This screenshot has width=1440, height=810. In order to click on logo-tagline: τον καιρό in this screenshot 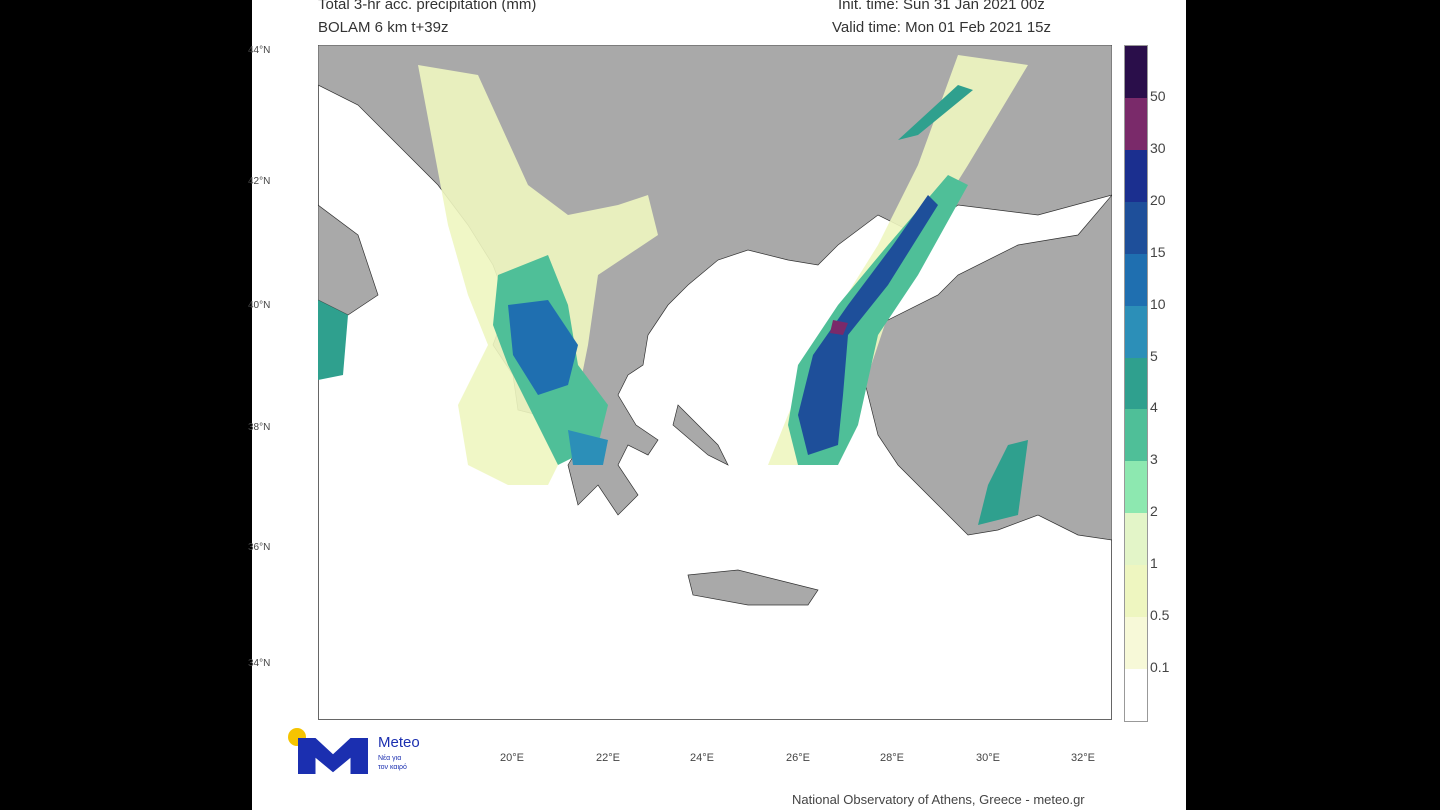, I will do `click(392, 767)`.